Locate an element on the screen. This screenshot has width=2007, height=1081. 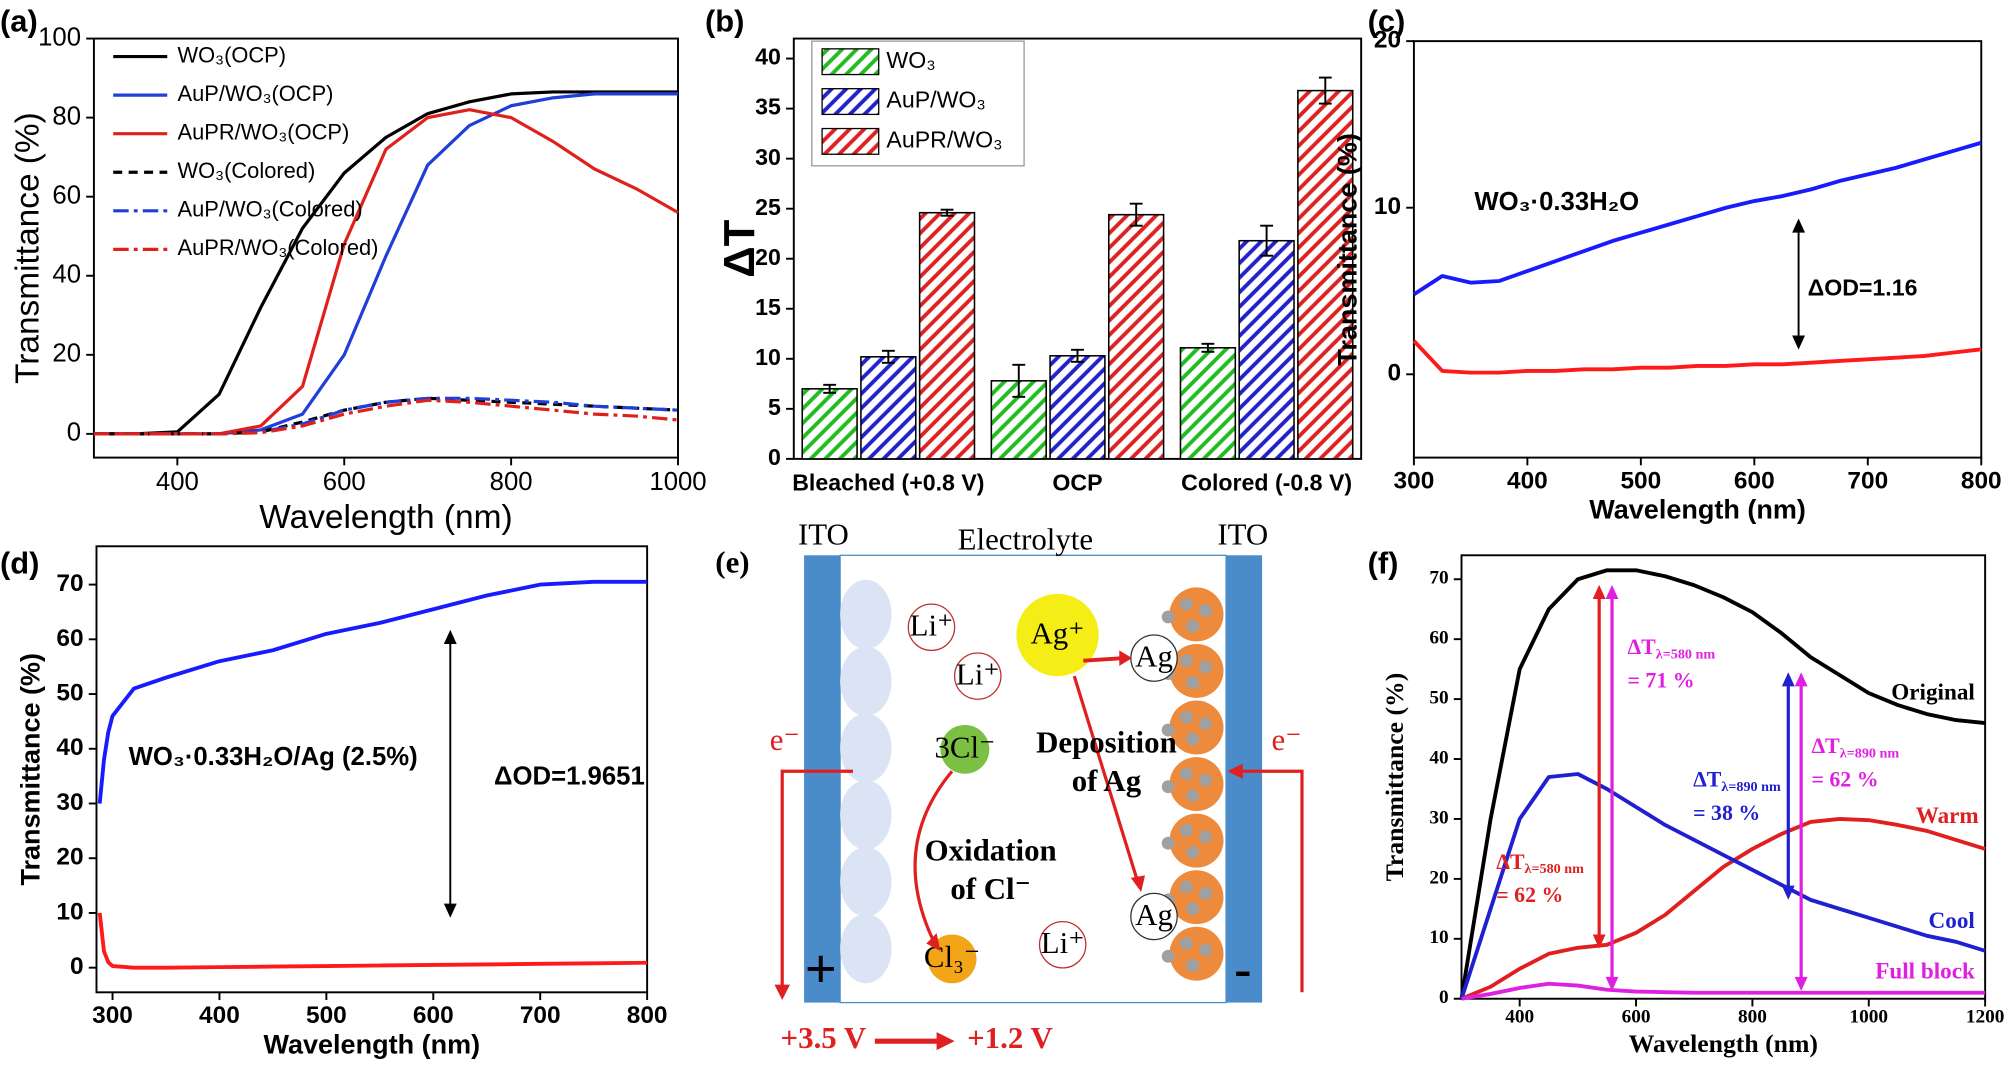
y-tick-label: 50 is located at coordinates (1438, 698).